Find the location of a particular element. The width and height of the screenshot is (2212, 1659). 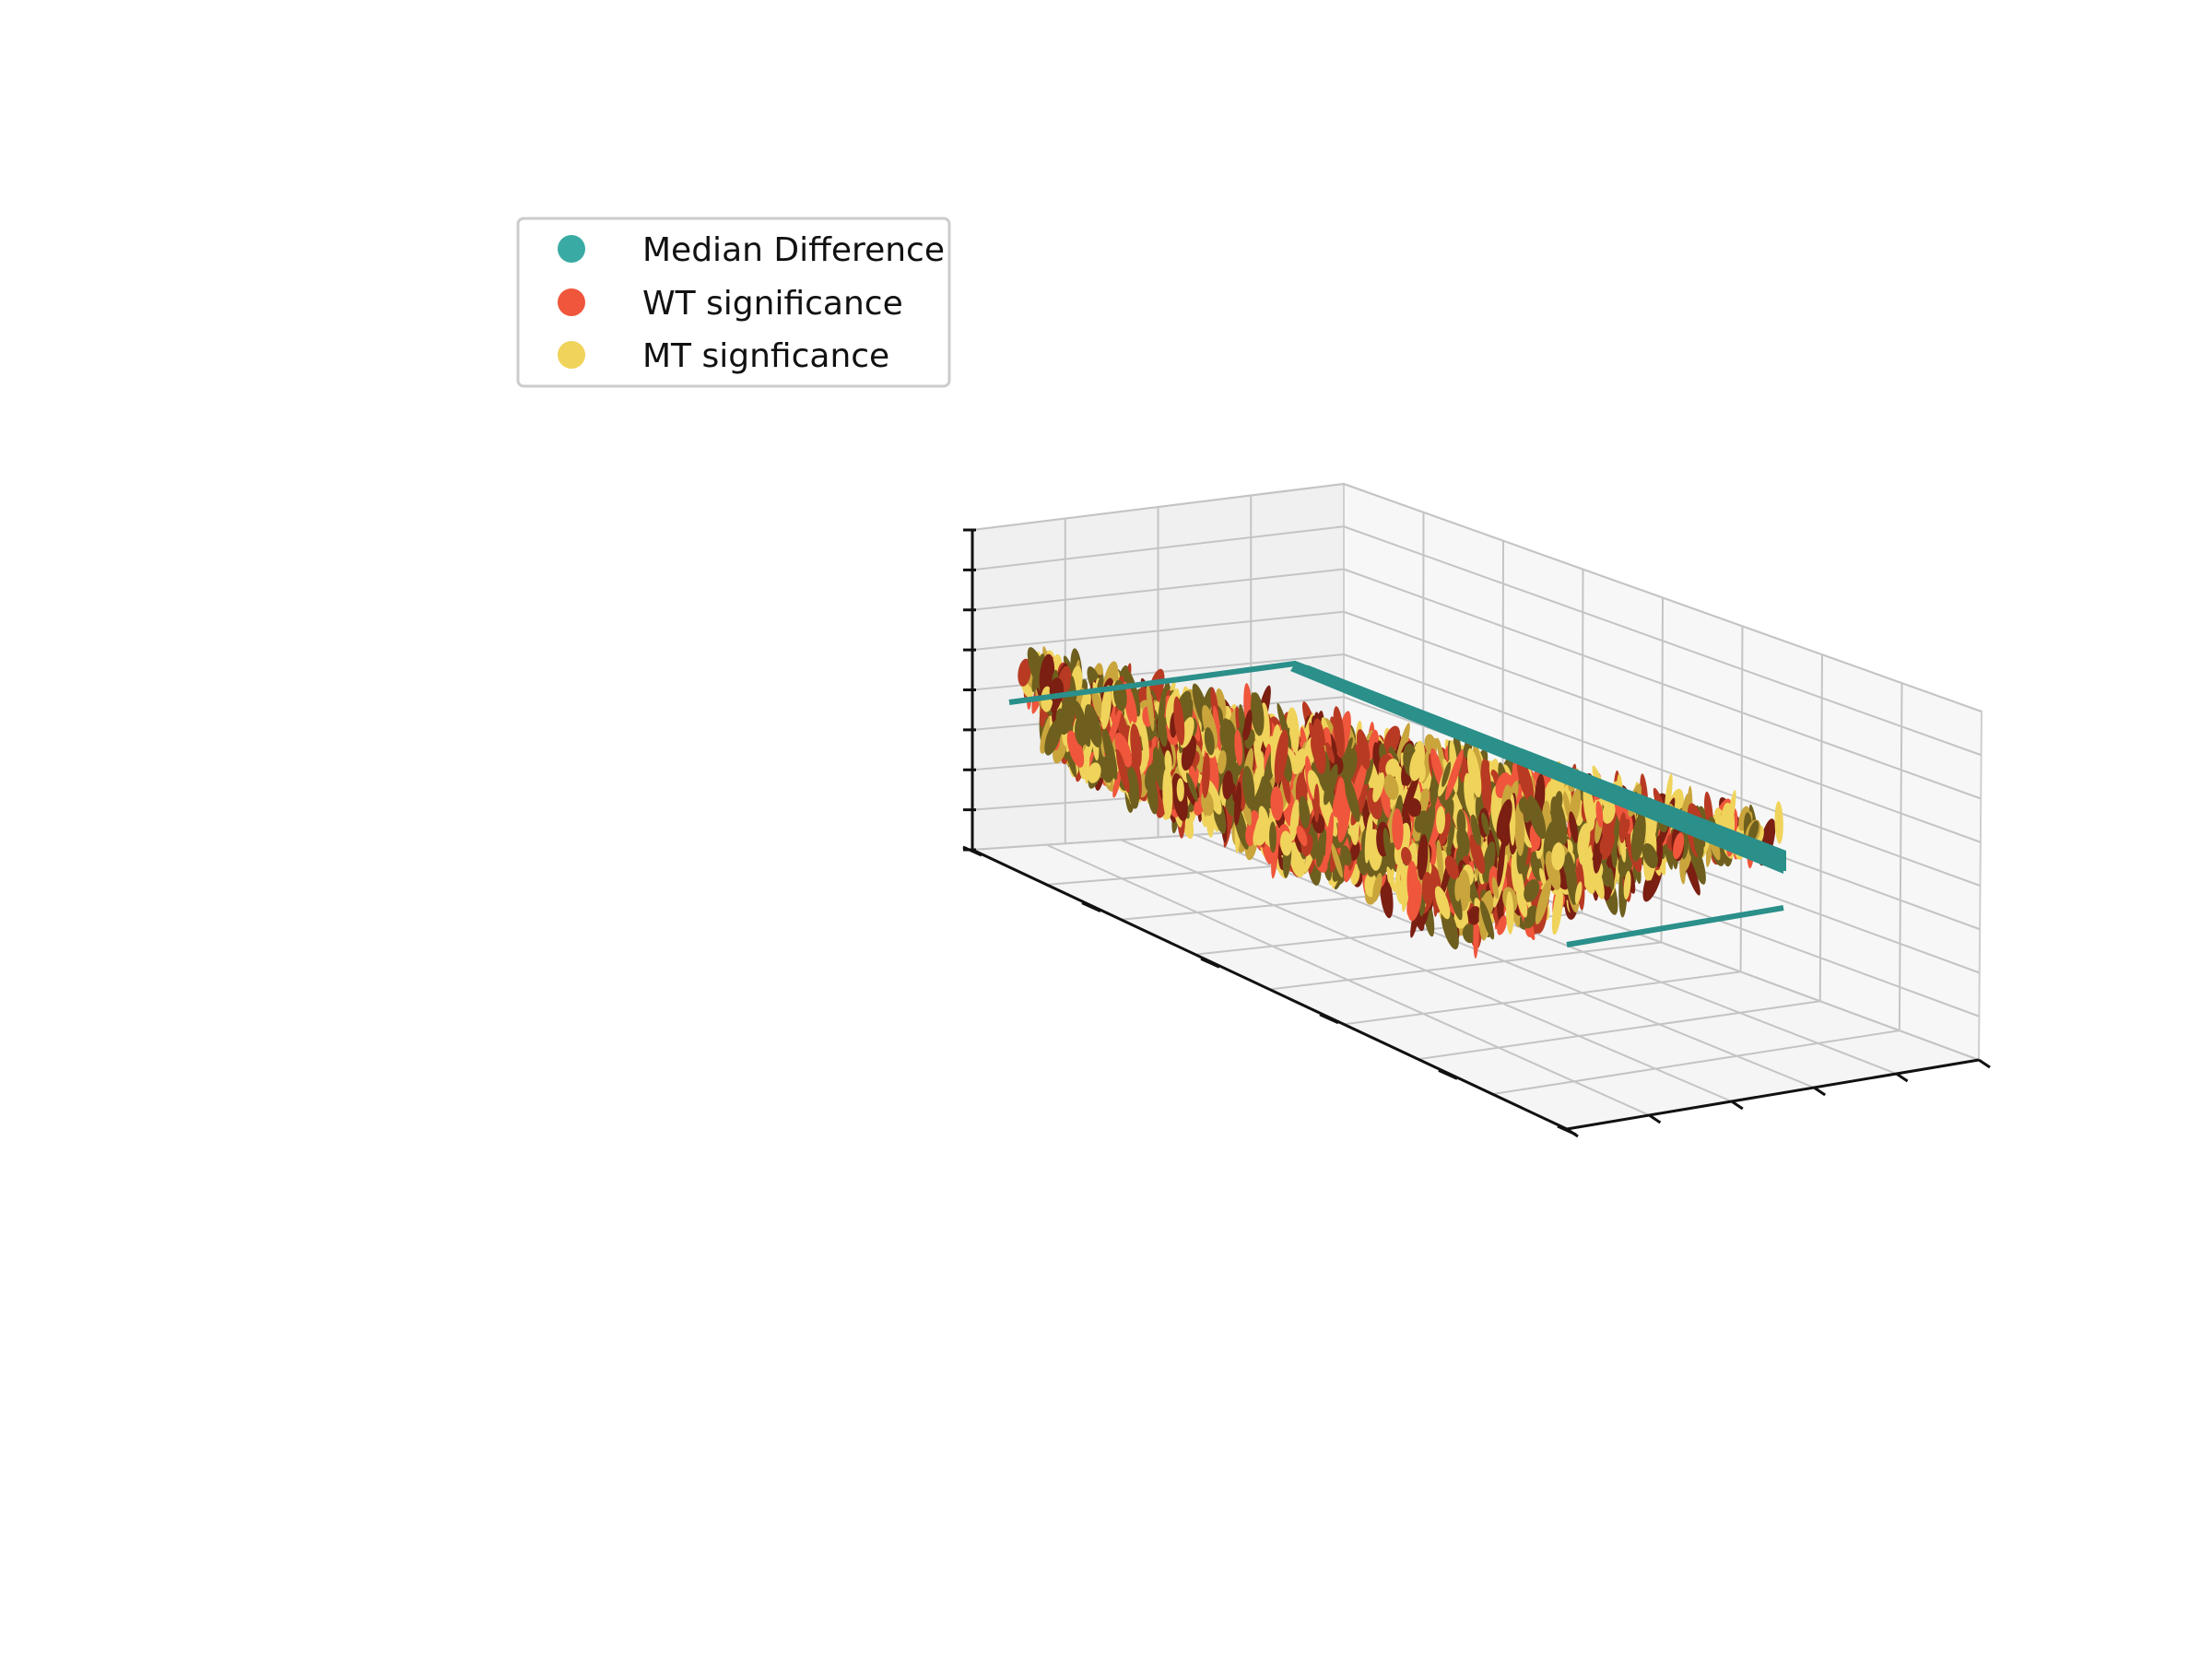

legend-label-mt: MT signficance is located at coordinates (765, 356).